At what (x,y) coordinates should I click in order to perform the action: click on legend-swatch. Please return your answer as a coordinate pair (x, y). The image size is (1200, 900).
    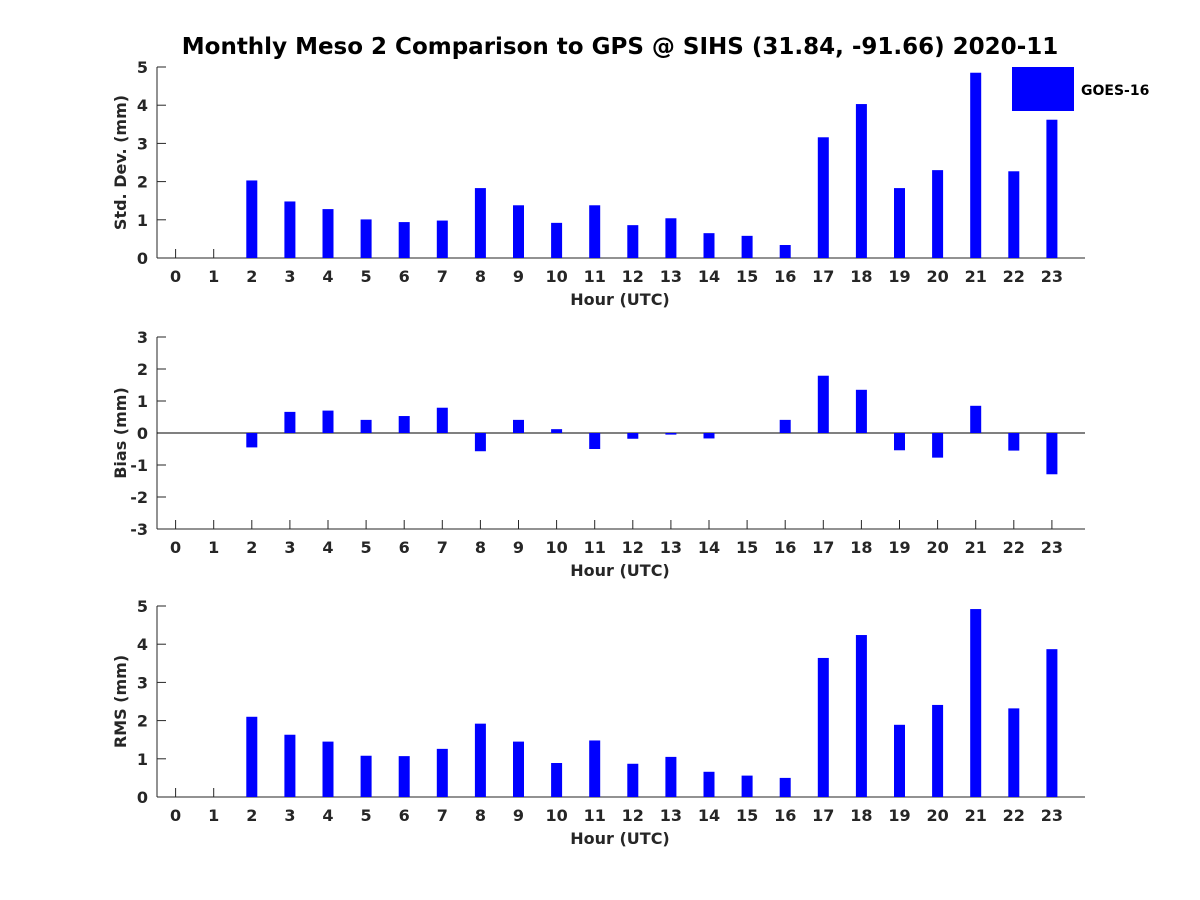
    Looking at the image, I should click on (1043, 89).